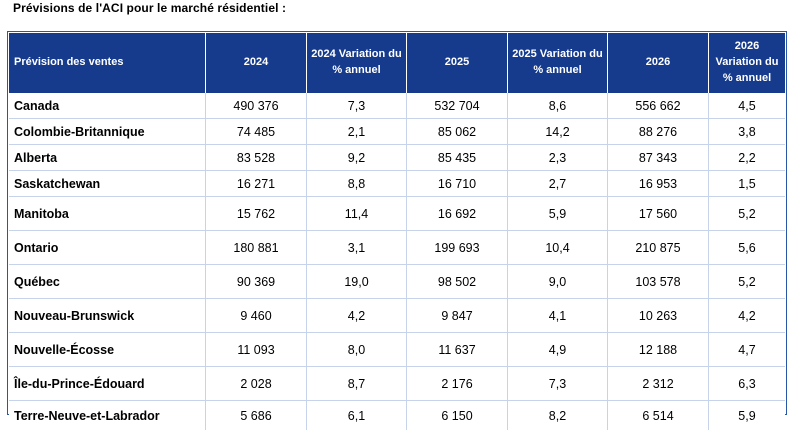 The height and width of the screenshot is (430, 792). What do you see at coordinates (747, 158) in the screenshot?
I see `table-cell: 2,2` at bounding box center [747, 158].